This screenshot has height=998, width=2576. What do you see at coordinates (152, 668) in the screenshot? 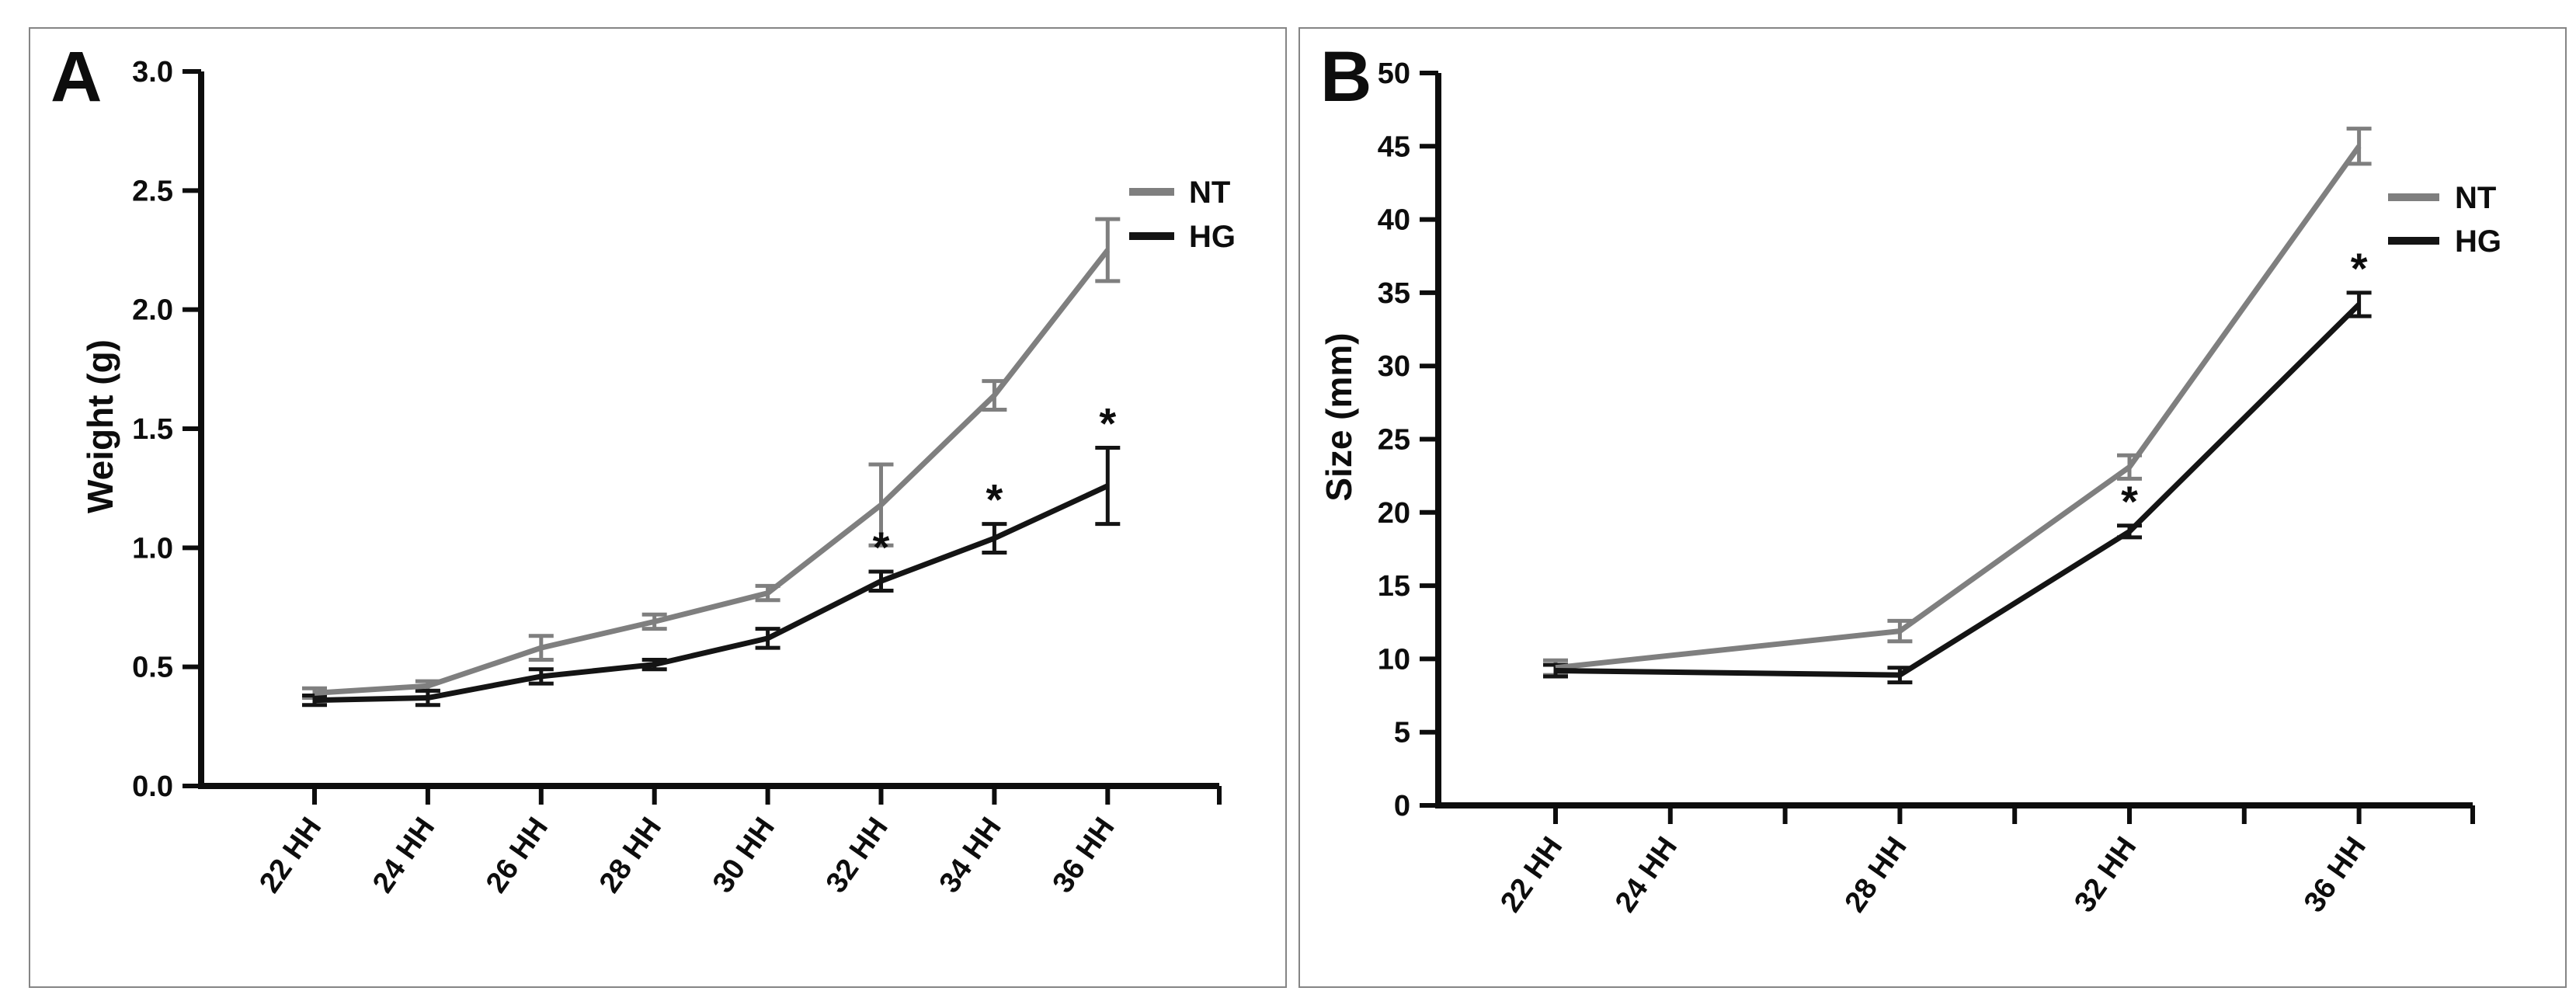
I see `y-tick-label: 0.5` at bounding box center [152, 668].